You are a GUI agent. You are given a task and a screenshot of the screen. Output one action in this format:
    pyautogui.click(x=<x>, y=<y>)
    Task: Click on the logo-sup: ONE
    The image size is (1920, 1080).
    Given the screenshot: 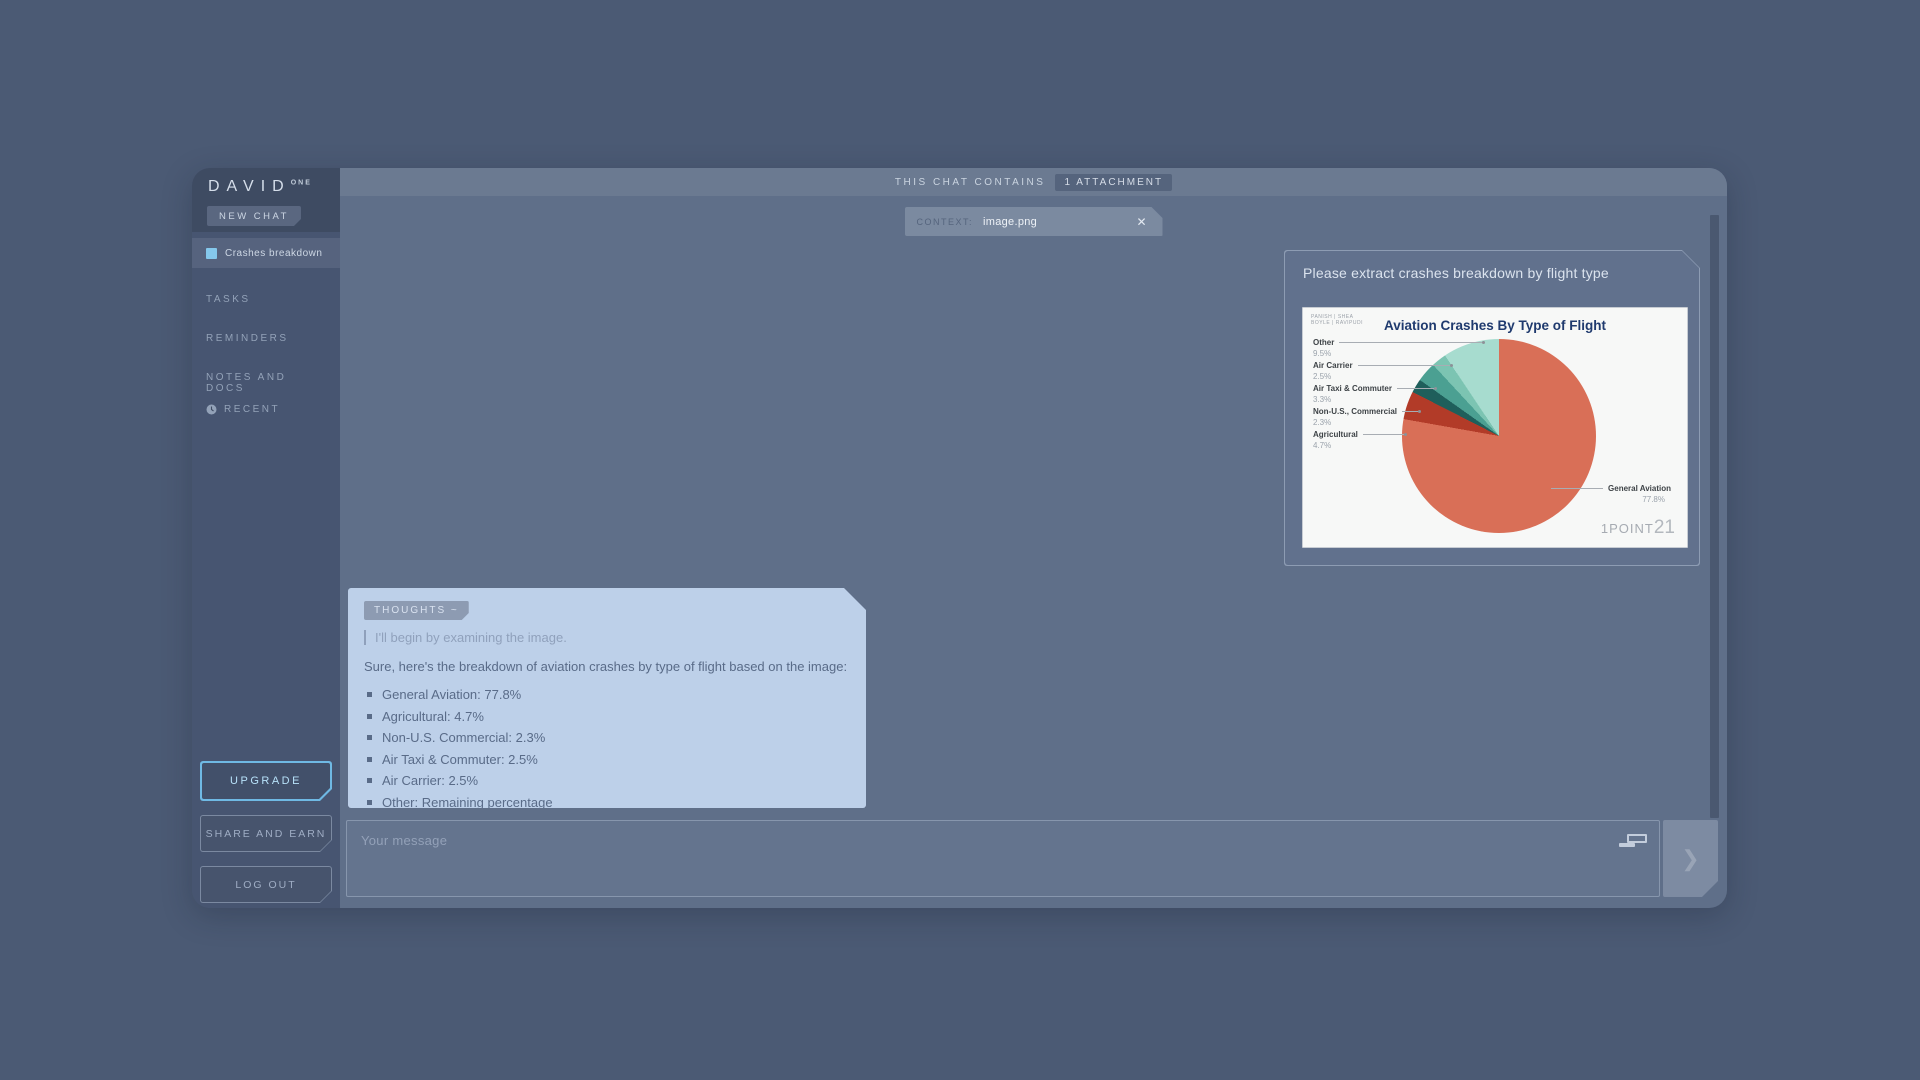 What is the action you would take?
    pyautogui.click(x=301, y=183)
    